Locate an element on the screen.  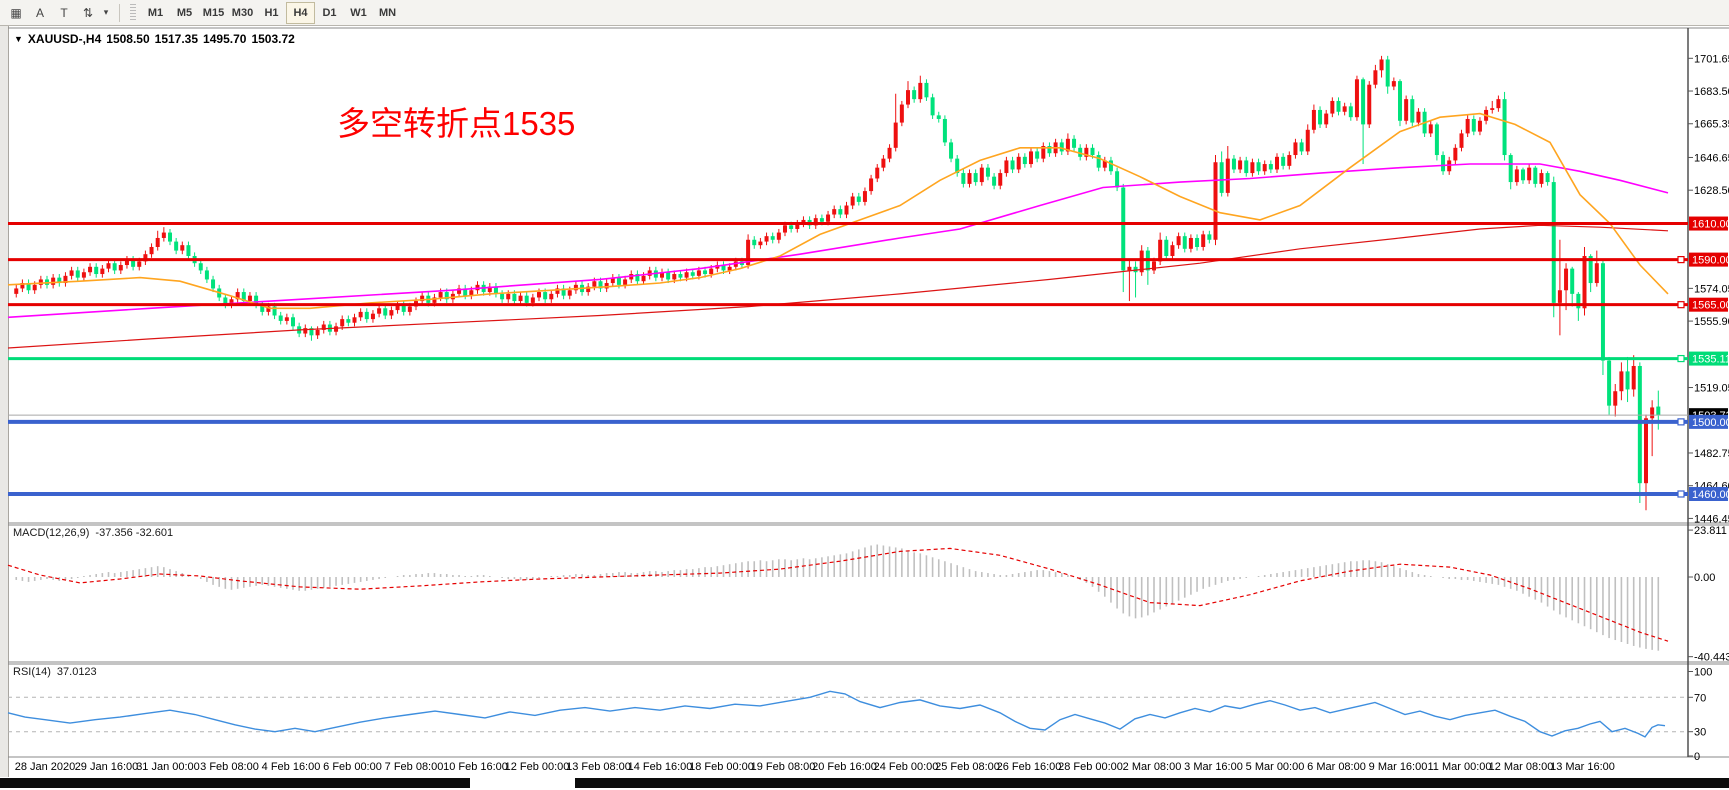
macd-name: MACD(12,26,9) is located at coordinates (51, 533).